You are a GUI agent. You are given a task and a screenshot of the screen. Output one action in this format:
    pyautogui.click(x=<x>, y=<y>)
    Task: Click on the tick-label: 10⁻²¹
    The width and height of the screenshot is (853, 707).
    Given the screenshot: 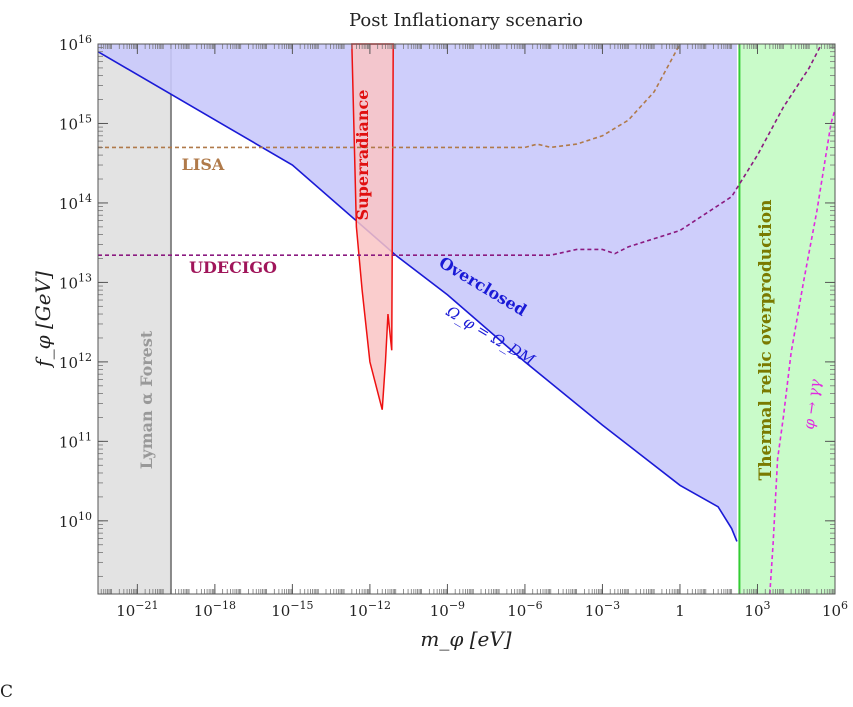 What is the action you would take?
    pyautogui.click(x=137, y=609)
    